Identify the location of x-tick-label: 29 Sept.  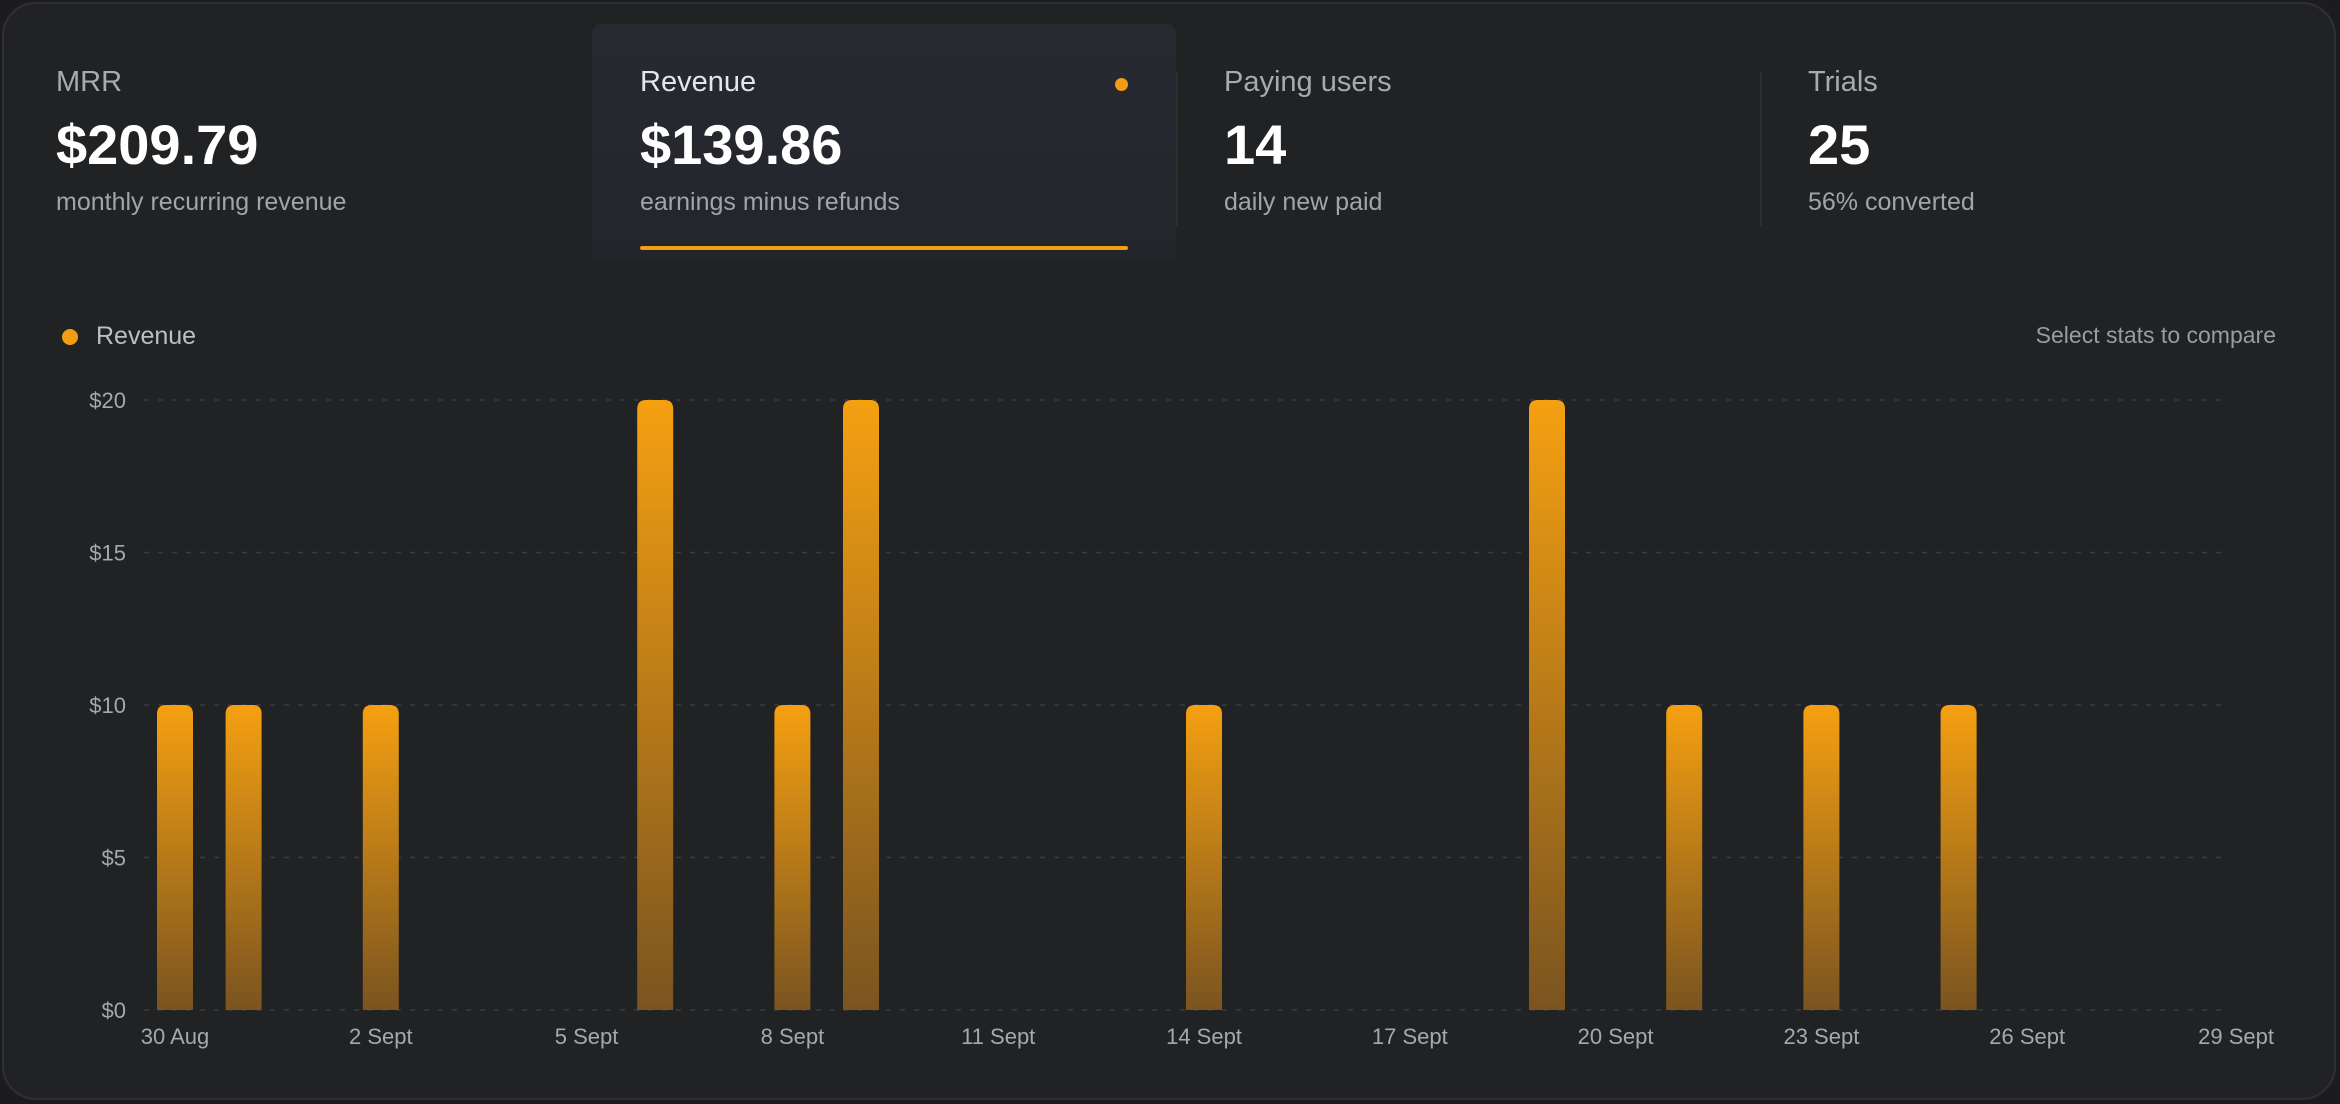
(2236, 1036).